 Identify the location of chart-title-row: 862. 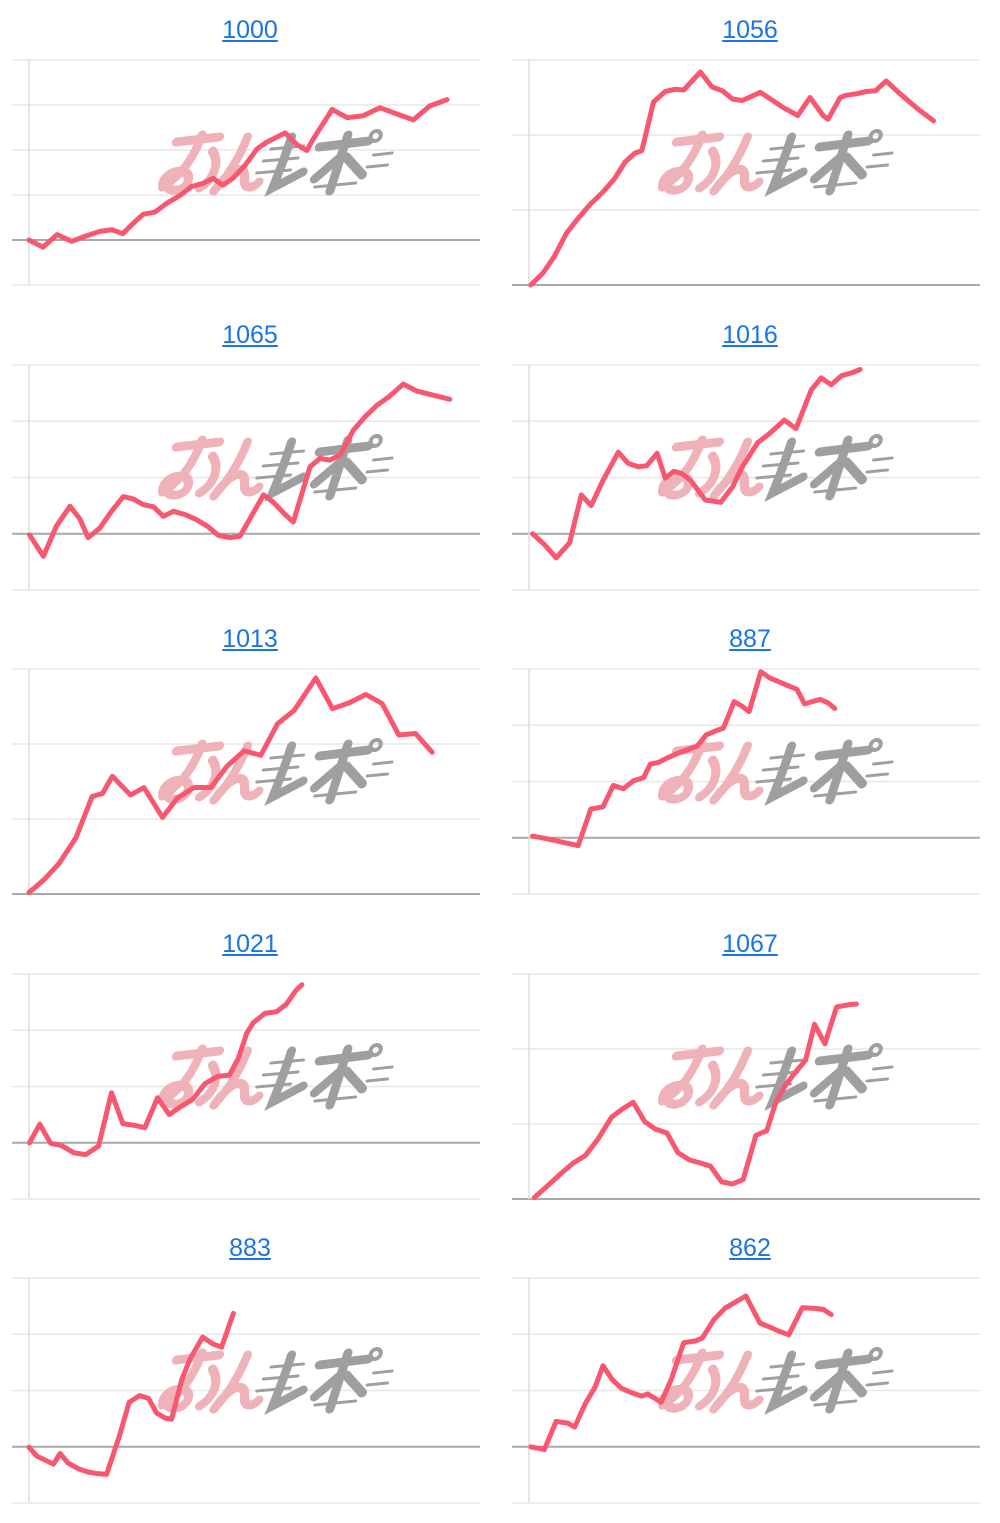
(750, 1240).